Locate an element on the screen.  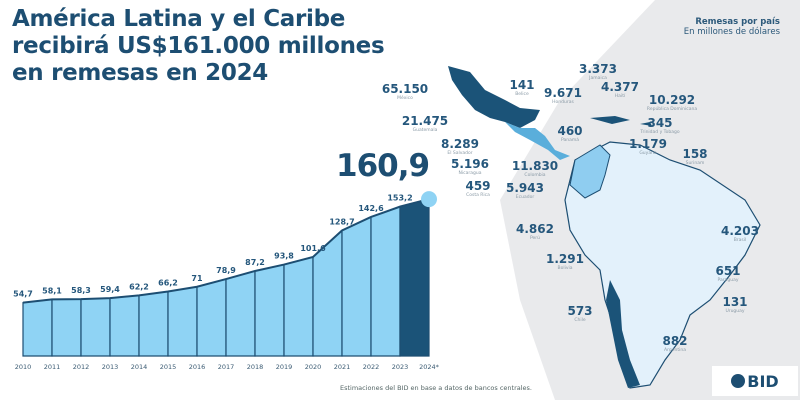
country-value: 460 is located at coordinates (570, 131).